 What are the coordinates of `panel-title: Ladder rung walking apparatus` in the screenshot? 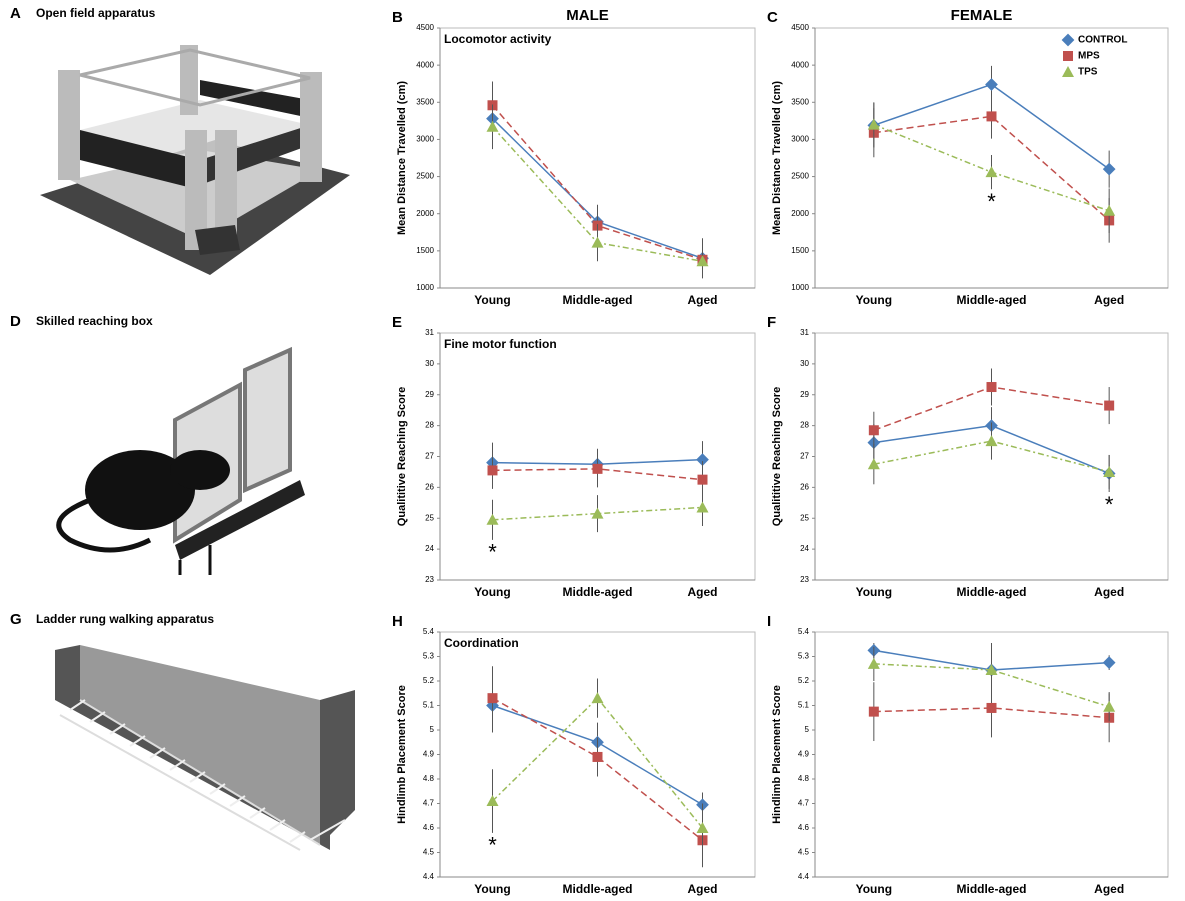 It's located at (125, 619).